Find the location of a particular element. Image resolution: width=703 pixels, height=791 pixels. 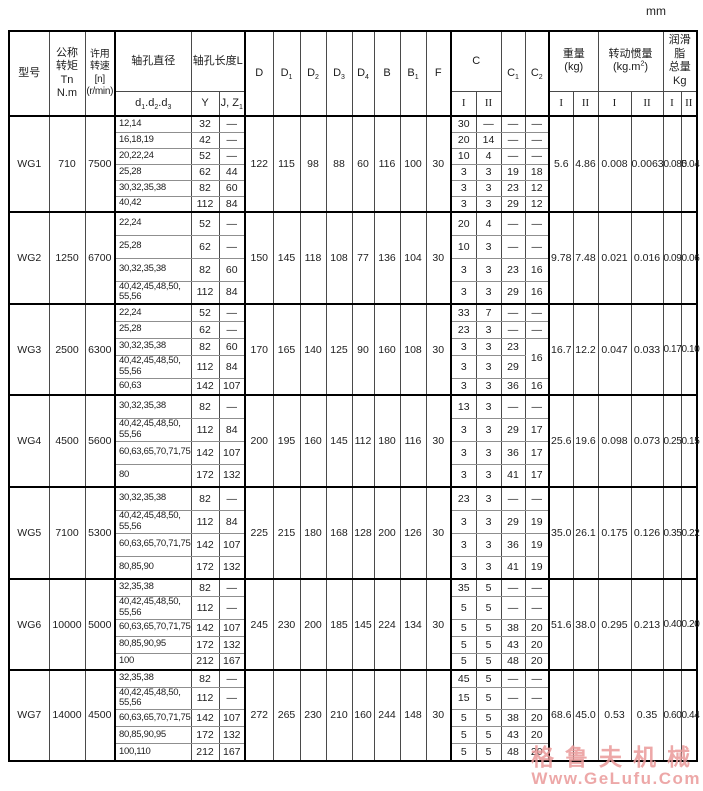

b1-cell: 104 is located at coordinates (413, 257).